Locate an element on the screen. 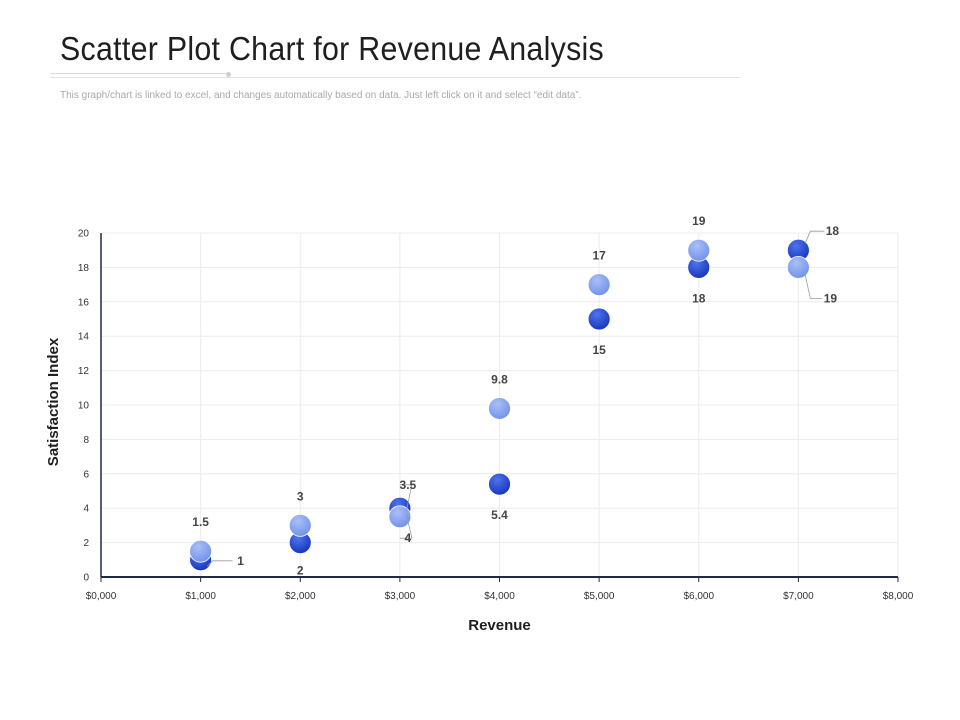 Image resolution: width=960 pixels, height=720 pixels. x-tick-label: $7,000 is located at coordinates (798, 596).